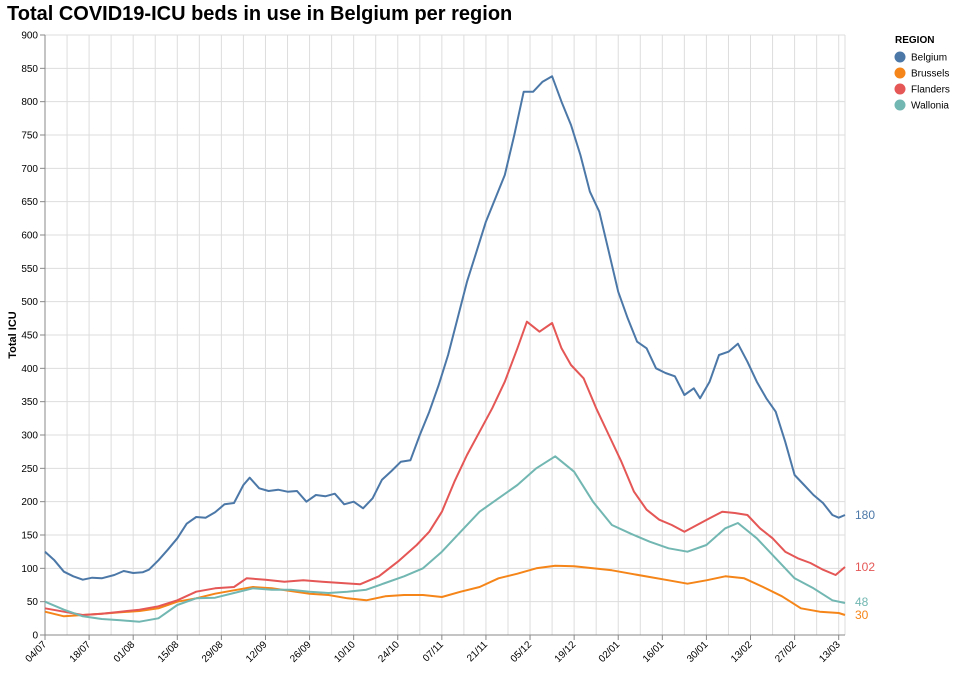 This screenshot has height=673, width=955. I want to click on y-tick-label: 800, so click(29, 102).